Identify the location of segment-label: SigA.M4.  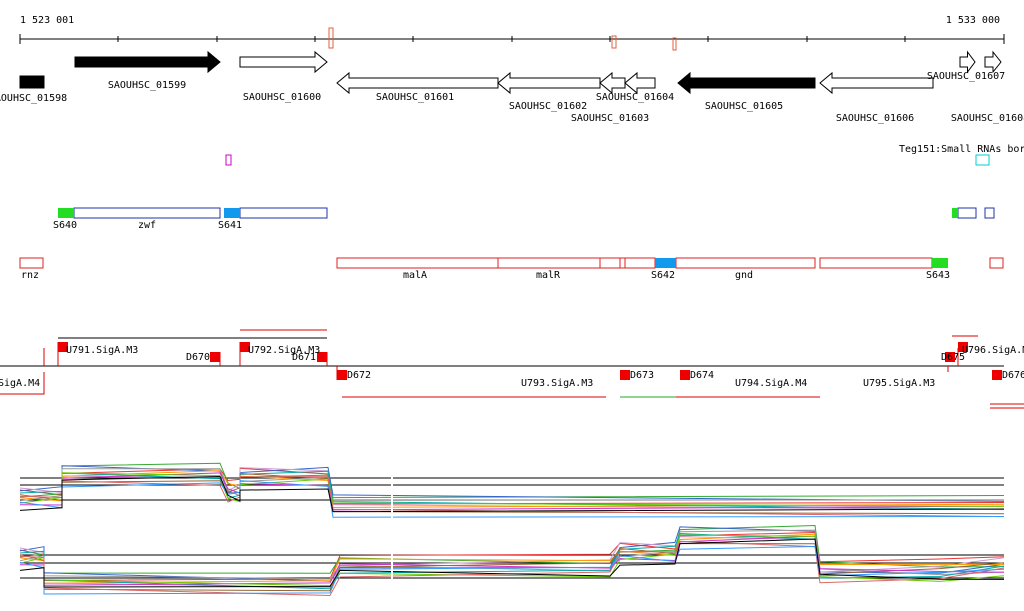
(20, 383).